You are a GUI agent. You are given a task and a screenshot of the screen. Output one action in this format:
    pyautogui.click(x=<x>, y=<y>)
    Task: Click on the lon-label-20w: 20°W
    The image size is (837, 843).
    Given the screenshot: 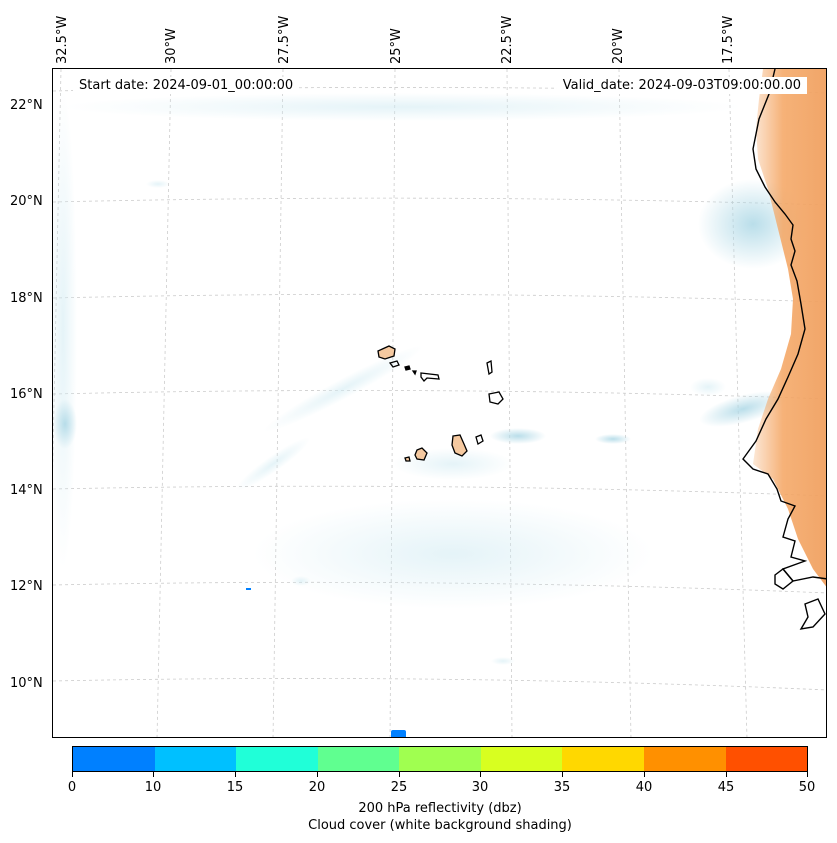 What is the action you would take?
    pyautogui.click(x=618, y=46)
    